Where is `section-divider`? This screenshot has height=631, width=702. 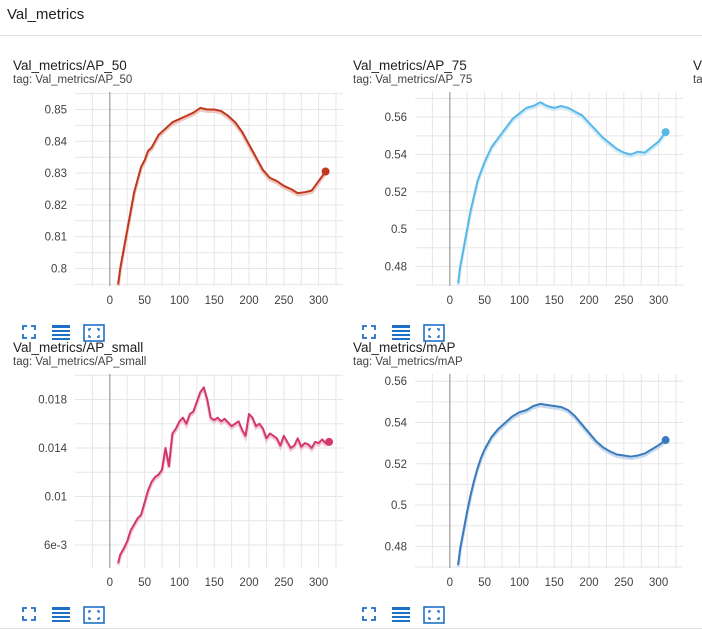
section-divider is located at coordinates (351, 628).